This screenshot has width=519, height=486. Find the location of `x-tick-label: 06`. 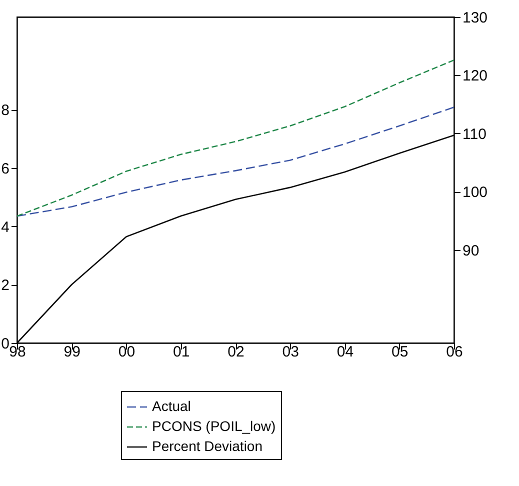

x-tick-label: 06 is located at coordinates (454, 352).